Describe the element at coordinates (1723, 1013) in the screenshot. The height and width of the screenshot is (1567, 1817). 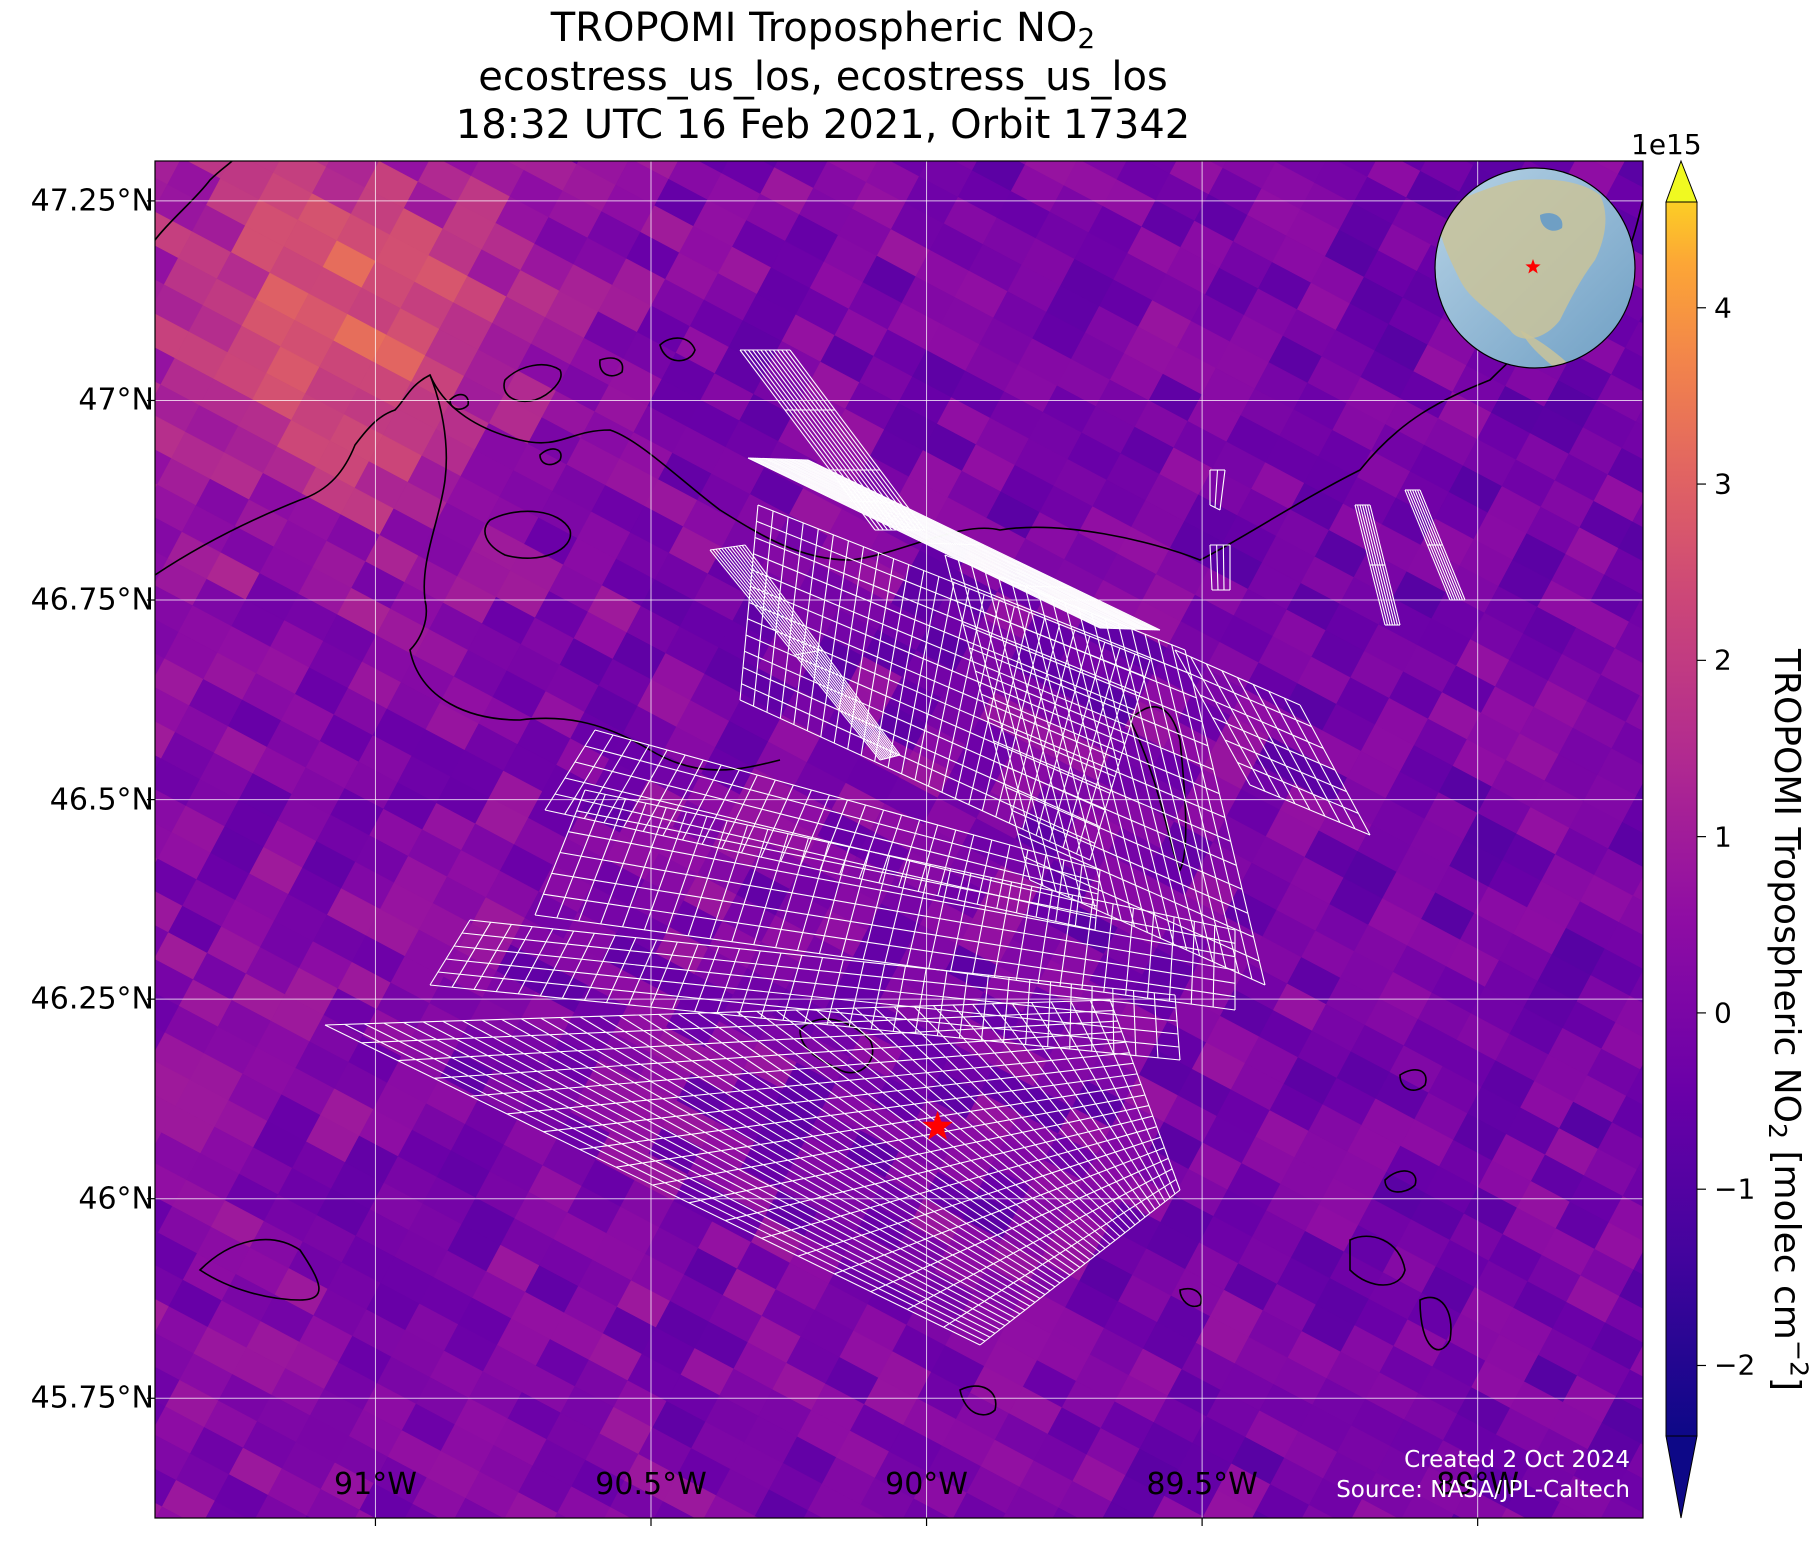
I see `colorbar-tick-label: 0` at that location.